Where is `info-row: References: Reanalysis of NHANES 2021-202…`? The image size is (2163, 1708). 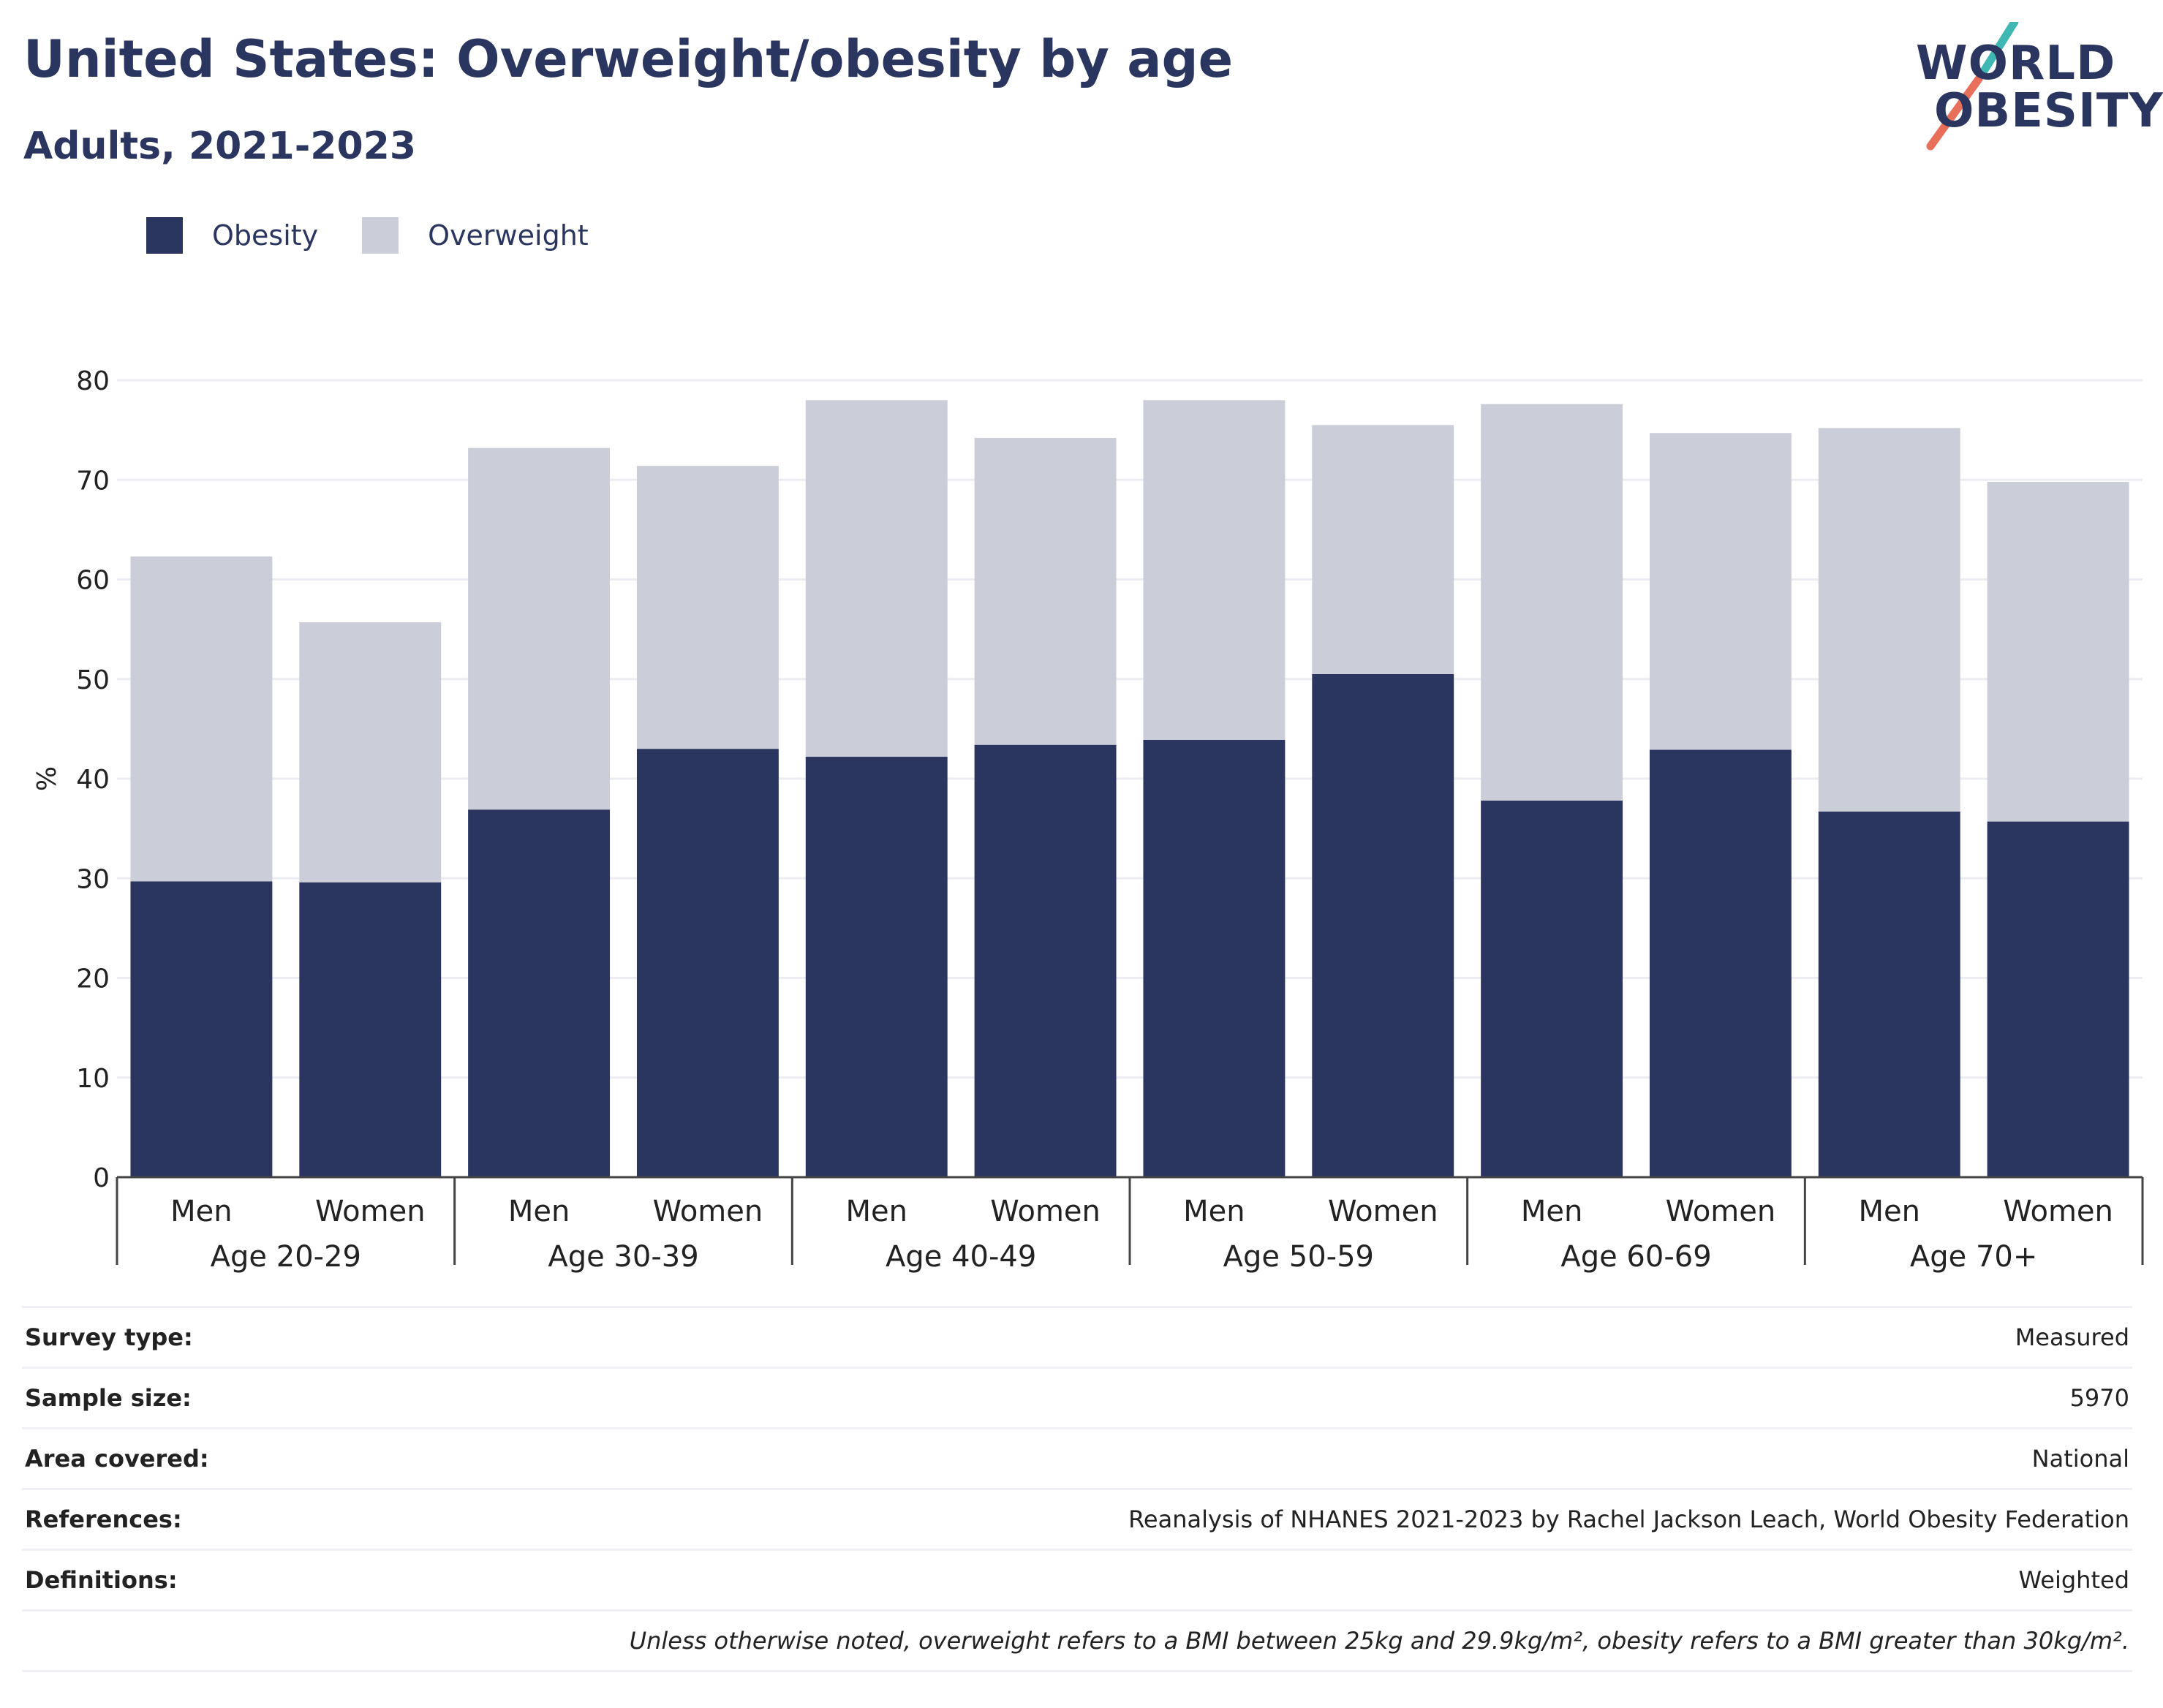
info-row: References: Reanalysis of NHANES 2021-202… is located at coordinates (1077, 1519).